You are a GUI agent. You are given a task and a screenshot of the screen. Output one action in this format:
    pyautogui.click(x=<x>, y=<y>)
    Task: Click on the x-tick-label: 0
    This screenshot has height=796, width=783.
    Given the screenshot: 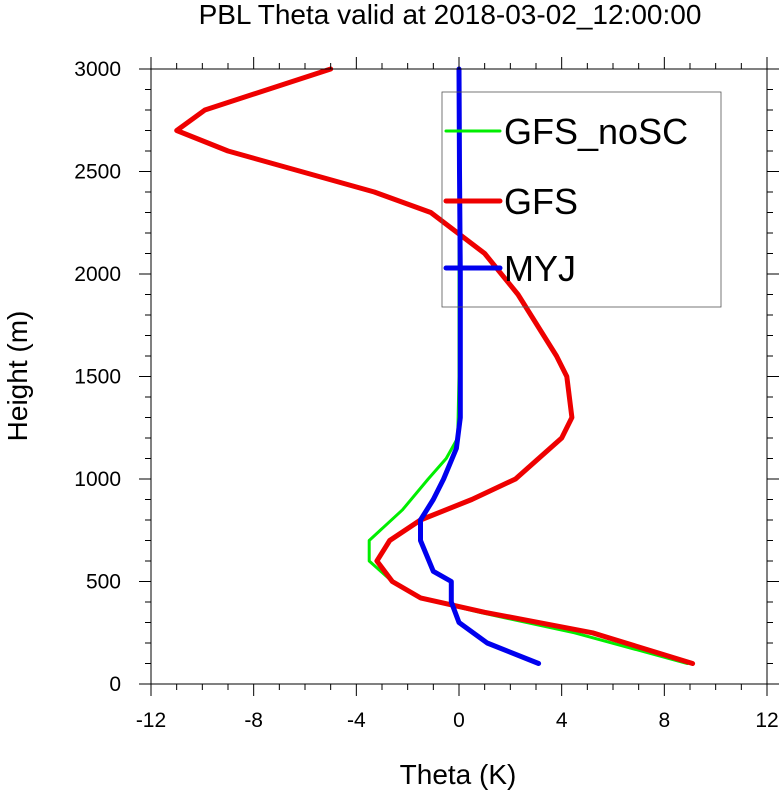 What is the action you would take?
    pyautogui.click(x=459, y=720)
    